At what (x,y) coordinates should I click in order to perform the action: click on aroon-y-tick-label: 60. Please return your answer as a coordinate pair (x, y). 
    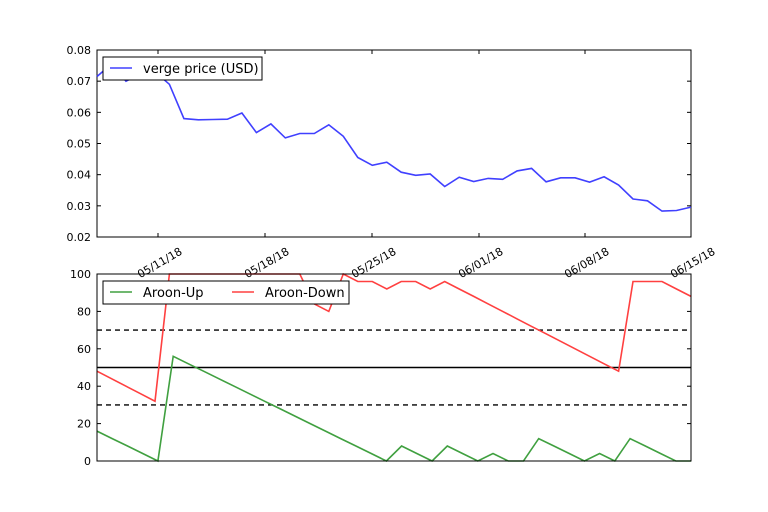
    Looking at the image, I should click on (84, 349).